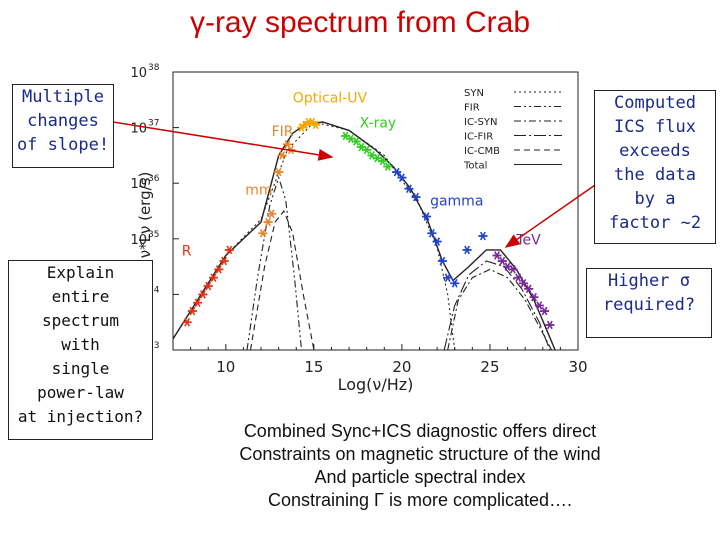  What do you see at coordinates (154, 68) in the screenshot?
I see `y-tick-exponent: 38` at bounding box center [154, 68].